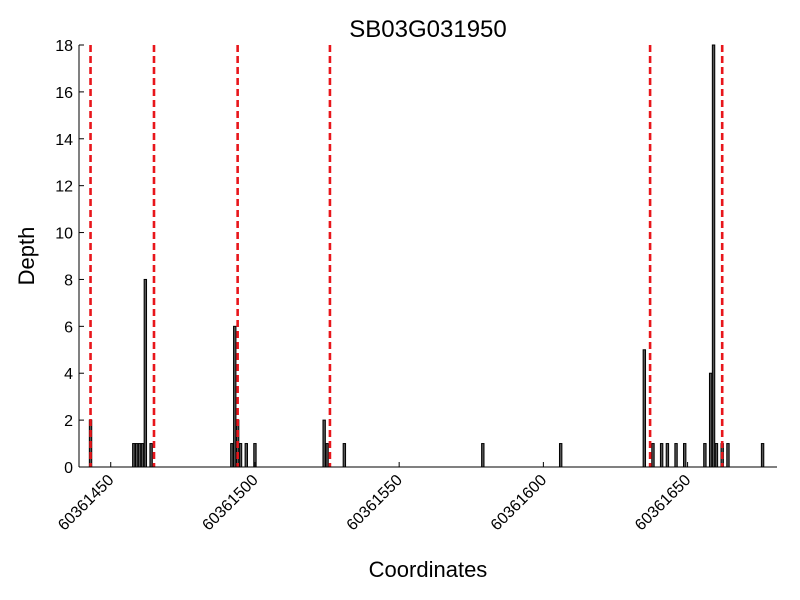 The image size is (800, 600). I want to click on y-tick-label: 6, so click(68, 327).